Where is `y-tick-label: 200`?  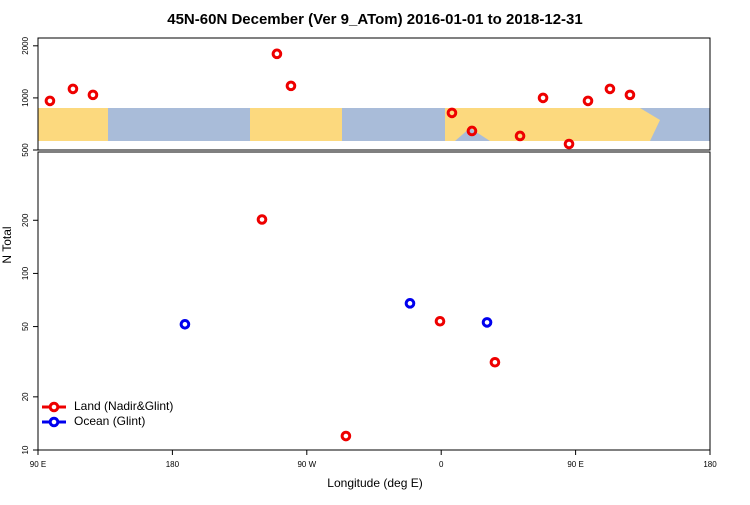 y-tick-label: 200 is located at coordinates (25, 220).